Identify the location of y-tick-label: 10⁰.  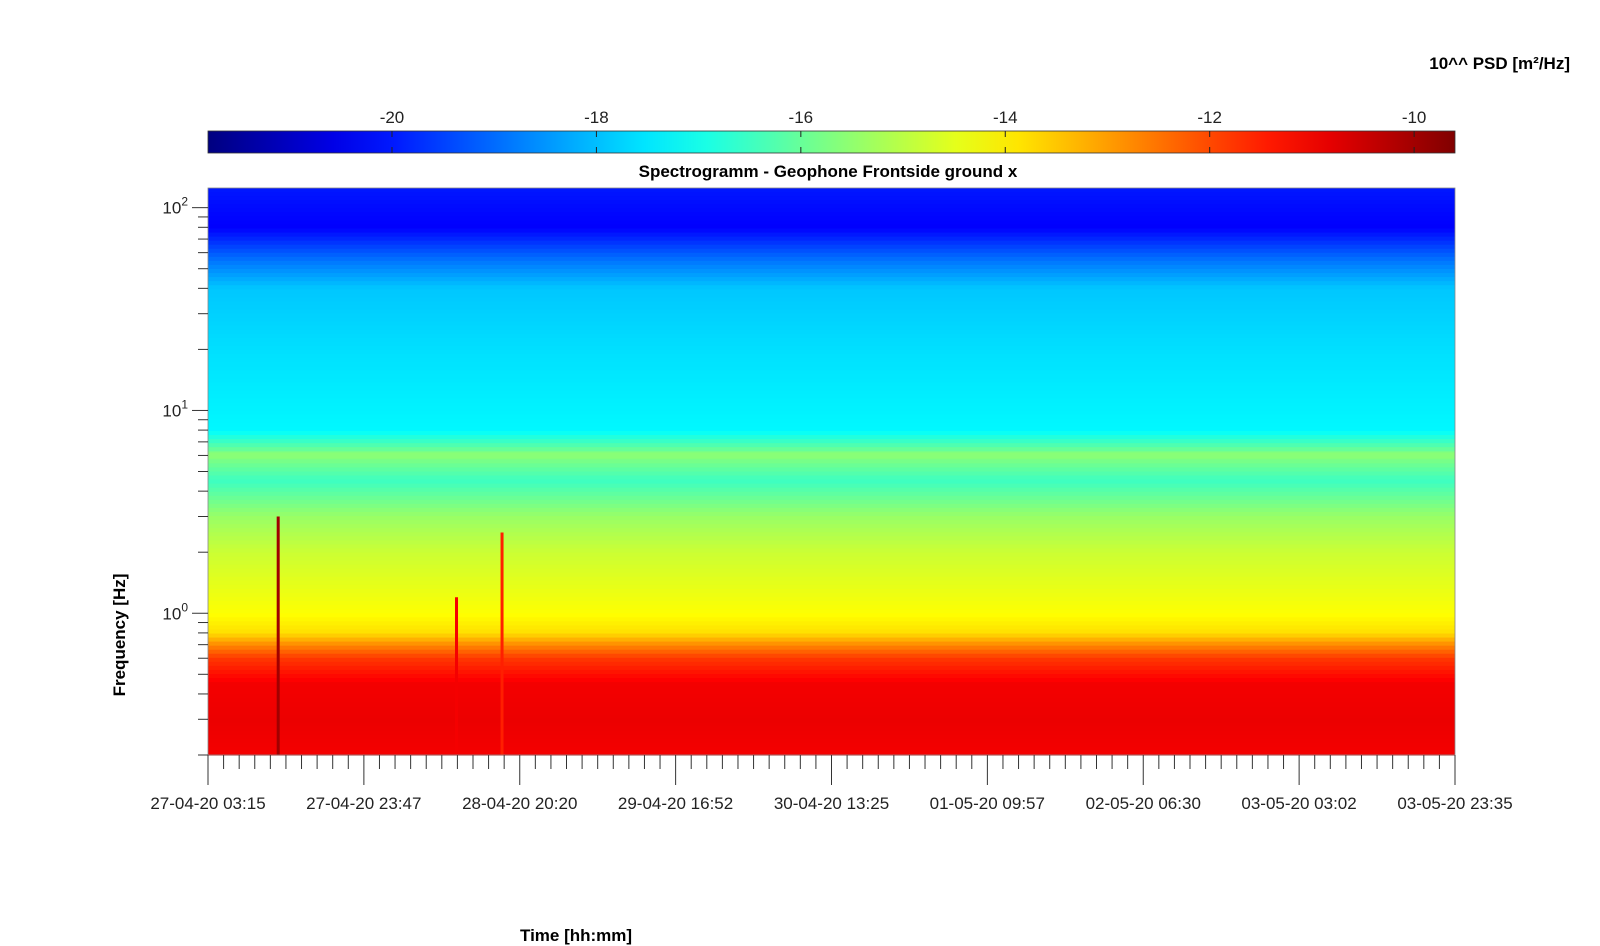
(175, 611).